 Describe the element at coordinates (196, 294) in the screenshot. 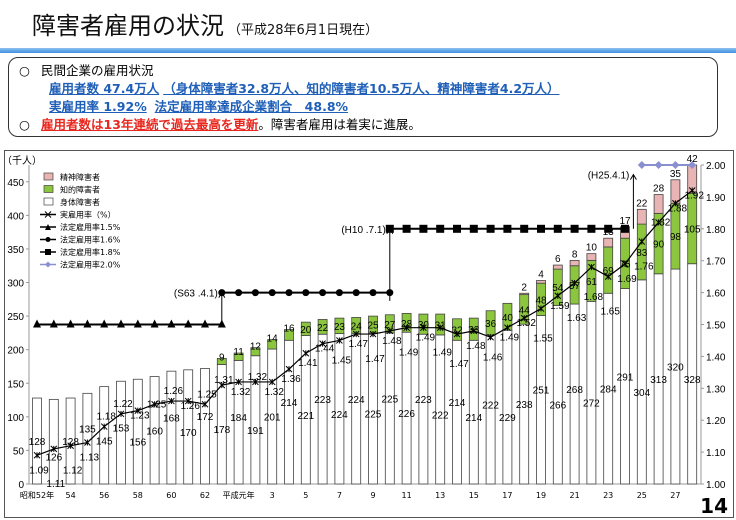

I see `annotation-label: (S63 .4.1)` at that location.